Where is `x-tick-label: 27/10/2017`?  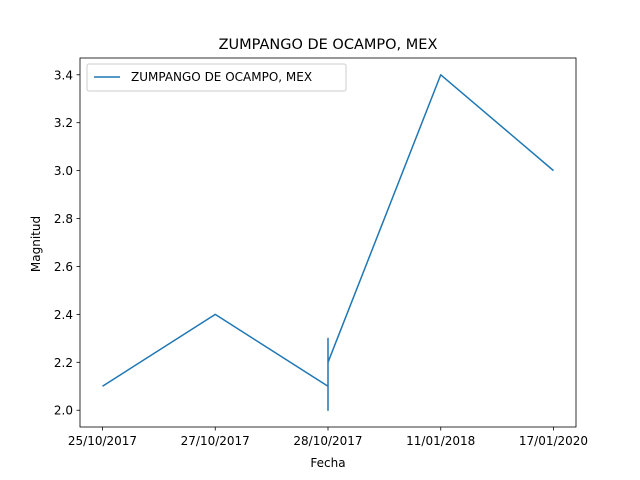 x-tick-label: 27/10/2017 is located at coordinates (215, 441).